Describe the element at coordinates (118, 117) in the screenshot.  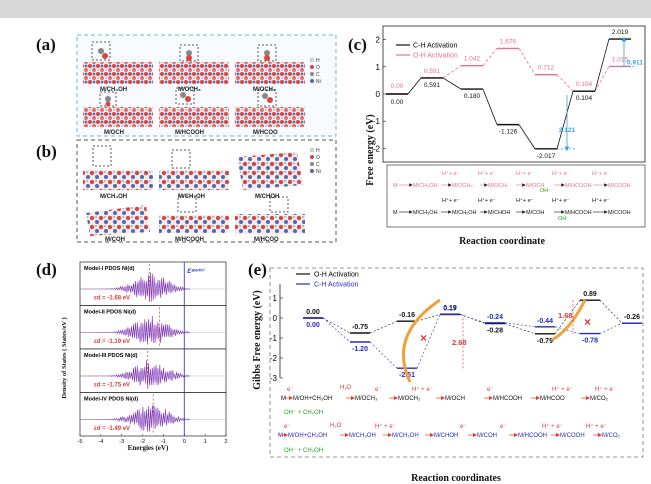
I see `slab-a4` at that location.